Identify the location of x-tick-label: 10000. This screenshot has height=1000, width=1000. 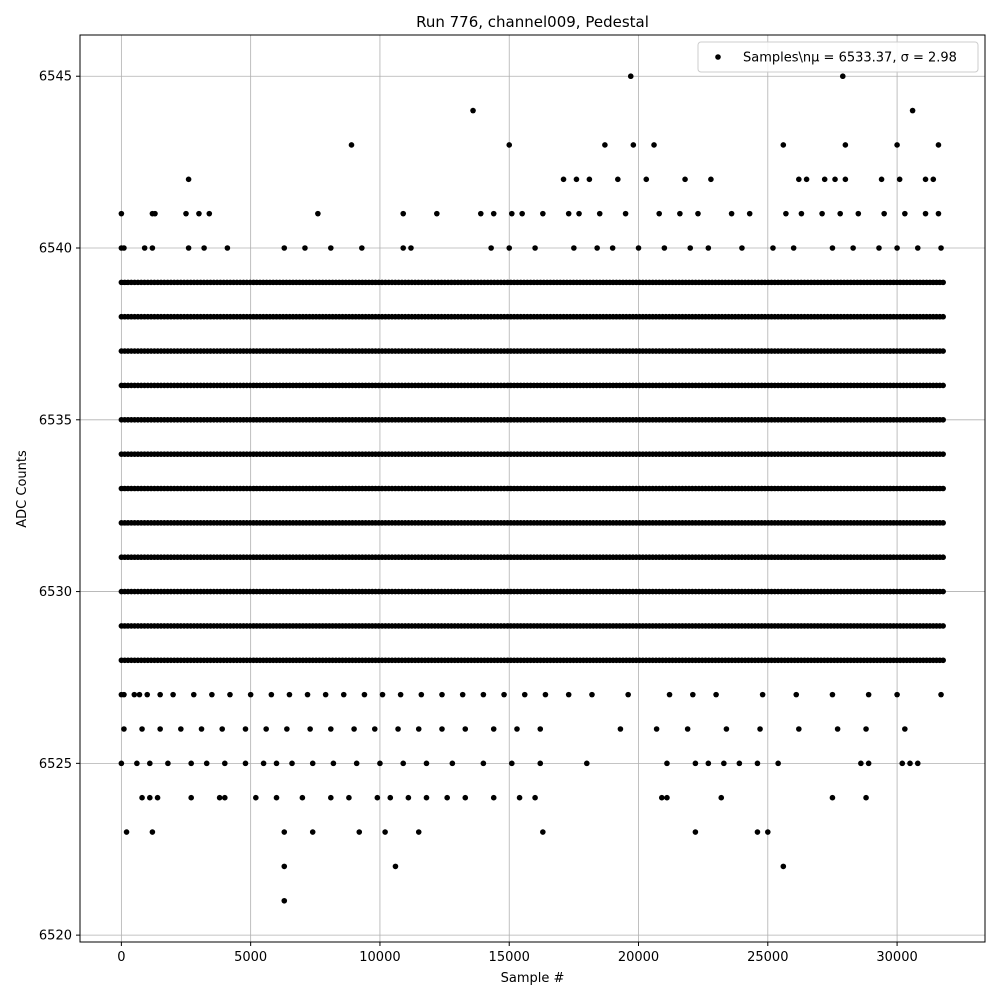
(379, 957).